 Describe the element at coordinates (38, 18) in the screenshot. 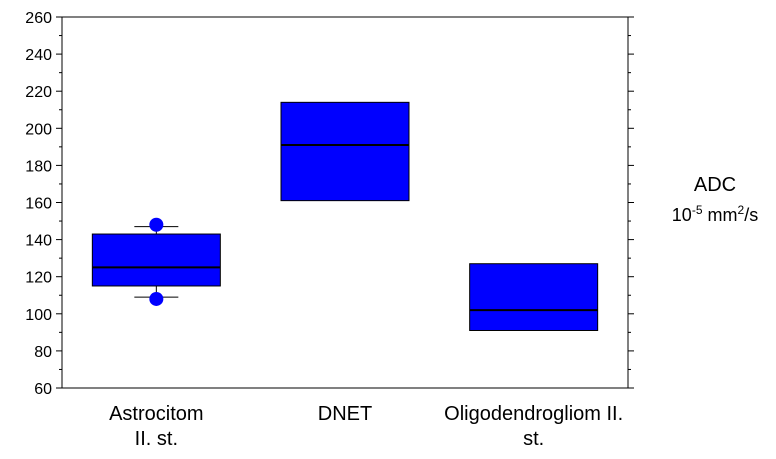

I see `y-tick-label: 260` at that location.